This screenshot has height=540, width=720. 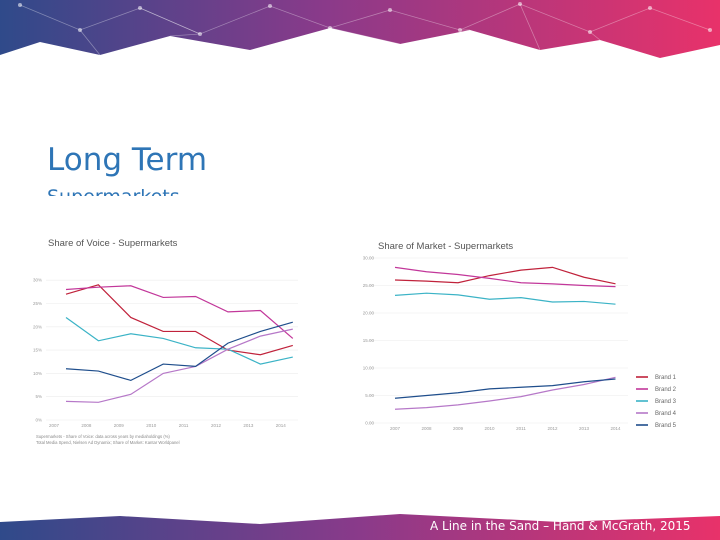 What do you see at coordinates (666, 378) in the screenshot?
I see `legend-label: Brand 1` at bounding box center [666, 378].